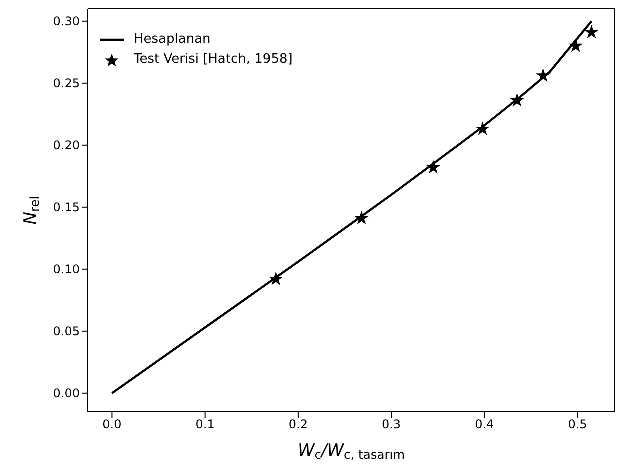  I want to click on y-tick-label: 0.30, so click(66, 21).